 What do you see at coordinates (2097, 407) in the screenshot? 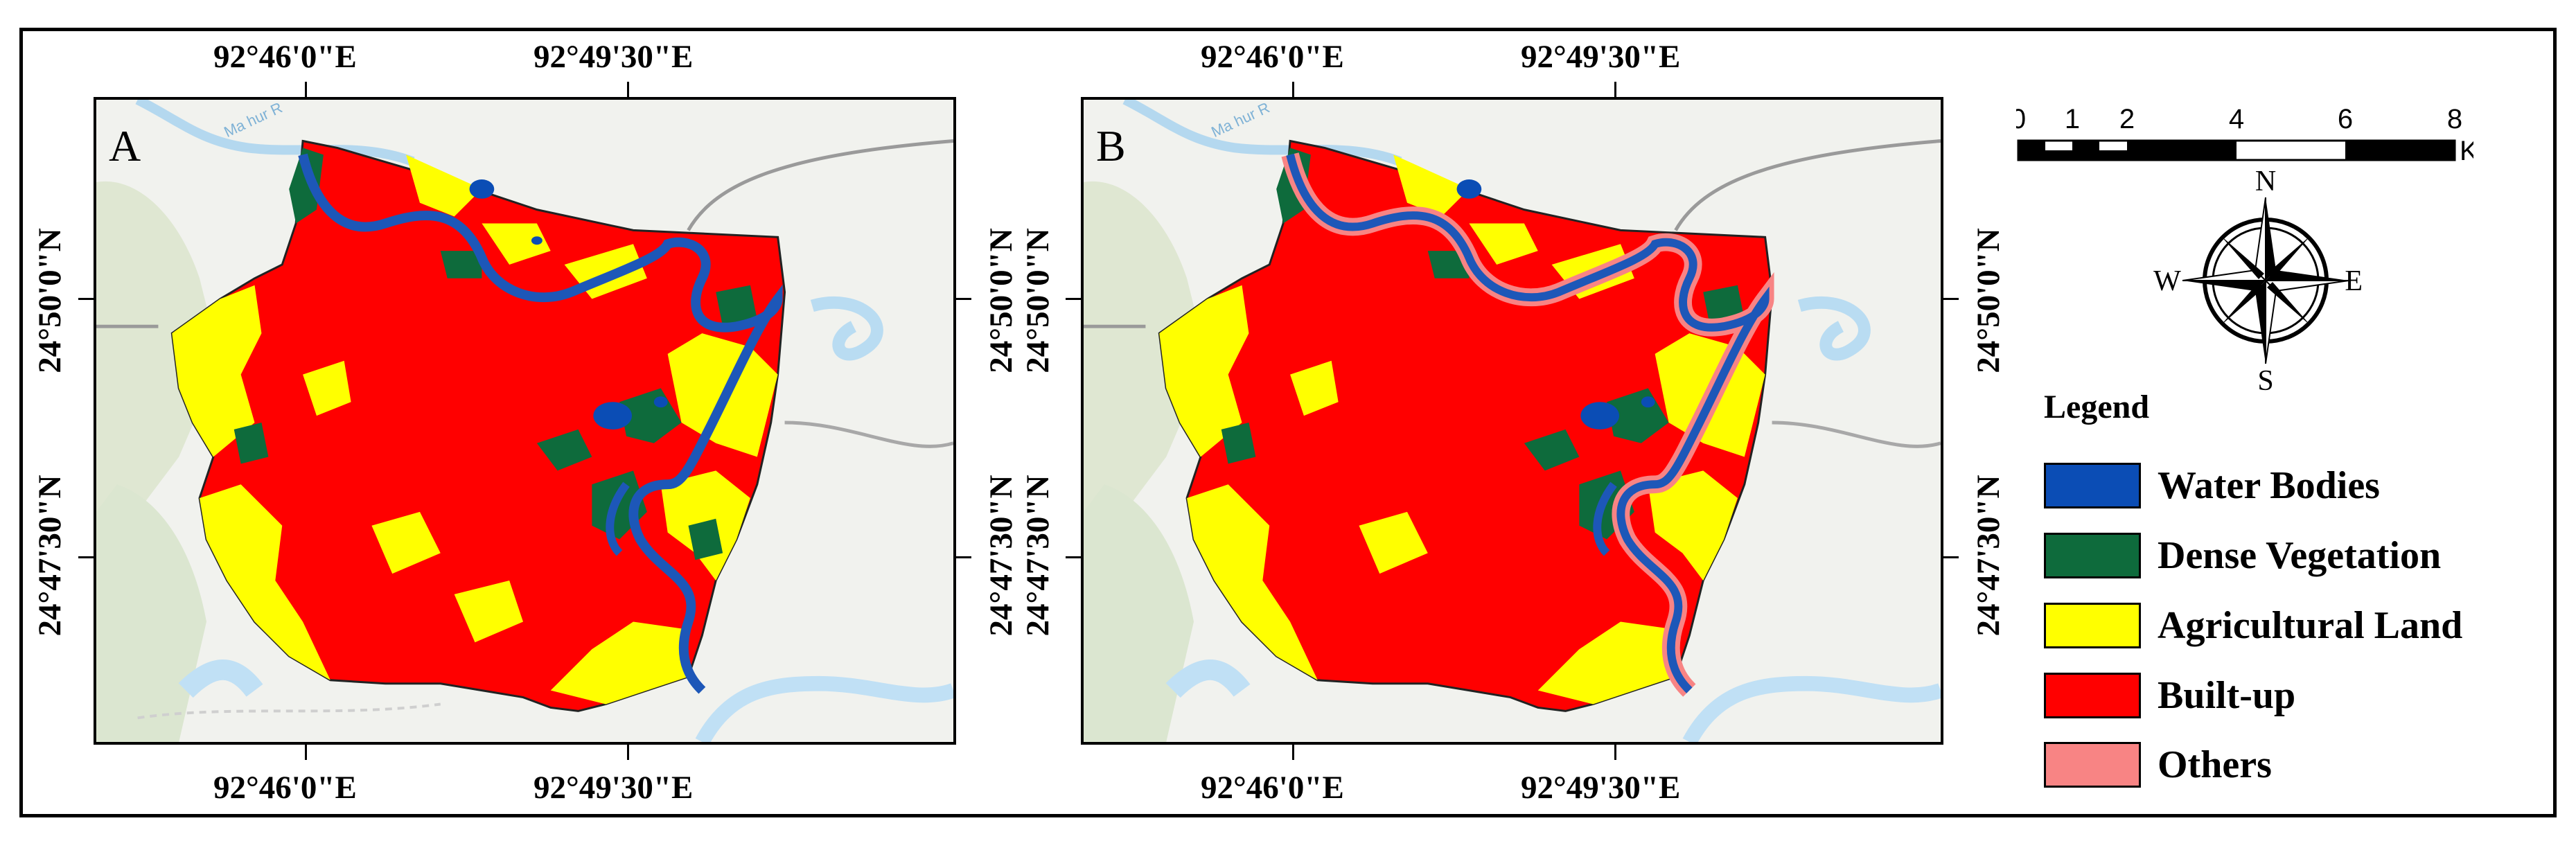
I see `legend-title: Legend` at bounding box center [2097, 407].